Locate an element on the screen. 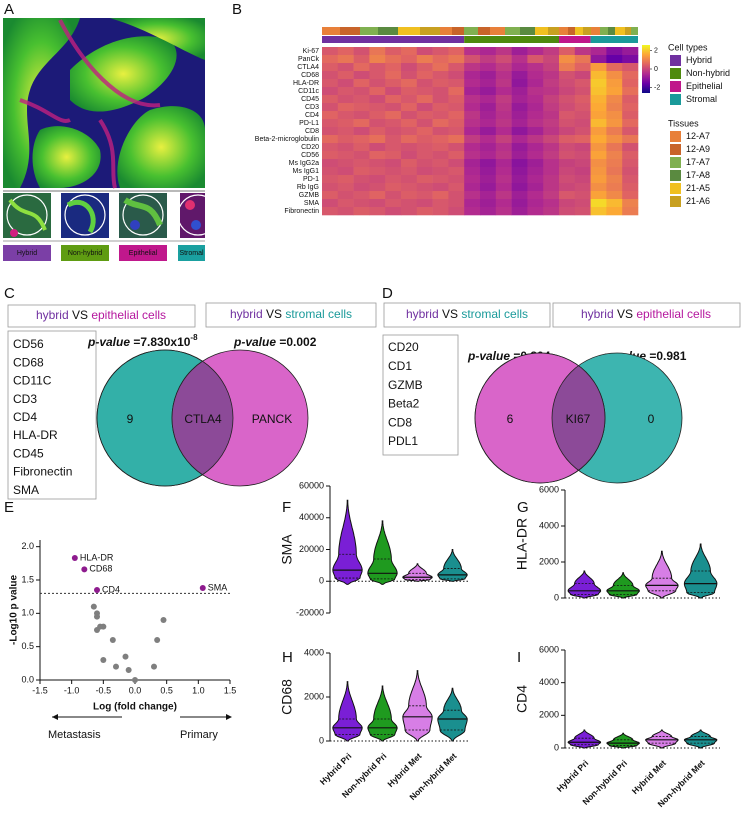 The height and width of the screenshot is (823, 744). cell-type-tag is located at coordinates (85, 253).